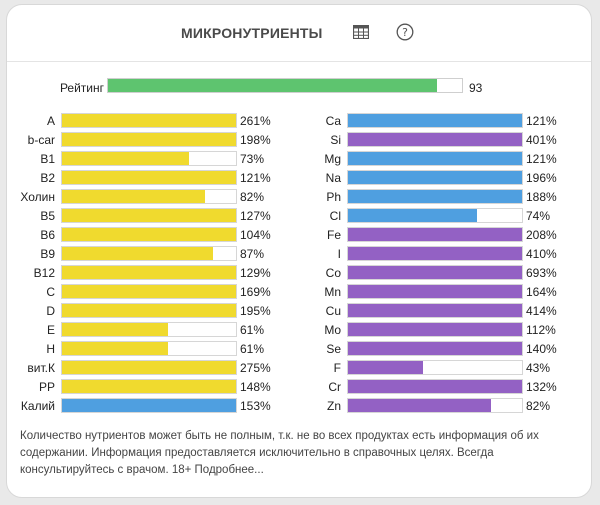 This screenshot has width=600, height=505. What do you see at coordinates (361, 32) in the screenshot?
I see `table-view-icon` at bounding box center [361, 32].